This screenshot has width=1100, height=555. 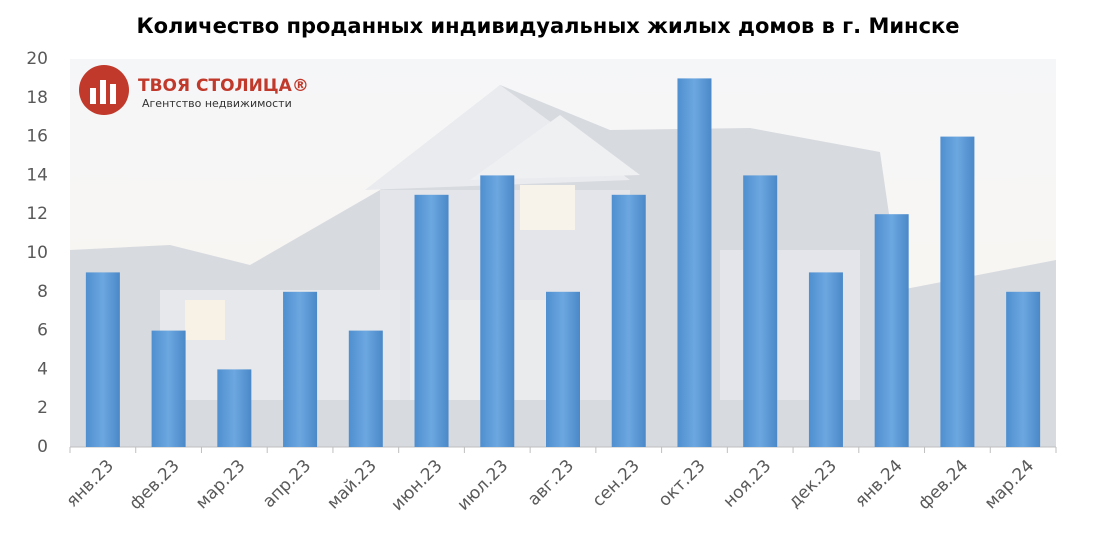 I want to click on y-tick-label: 18, so click(x=37, y=98).